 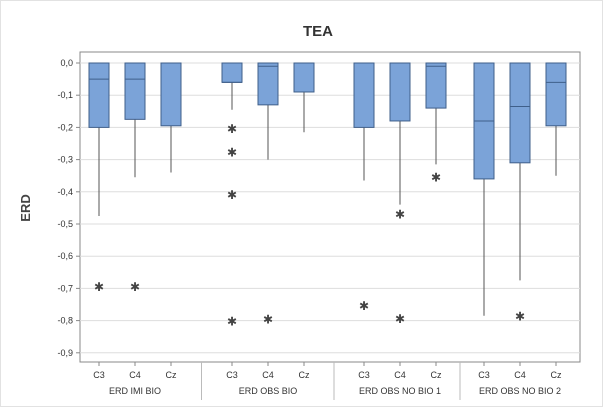 I want to click on y-tick-label: -0,4, so click(x=65, y=192).